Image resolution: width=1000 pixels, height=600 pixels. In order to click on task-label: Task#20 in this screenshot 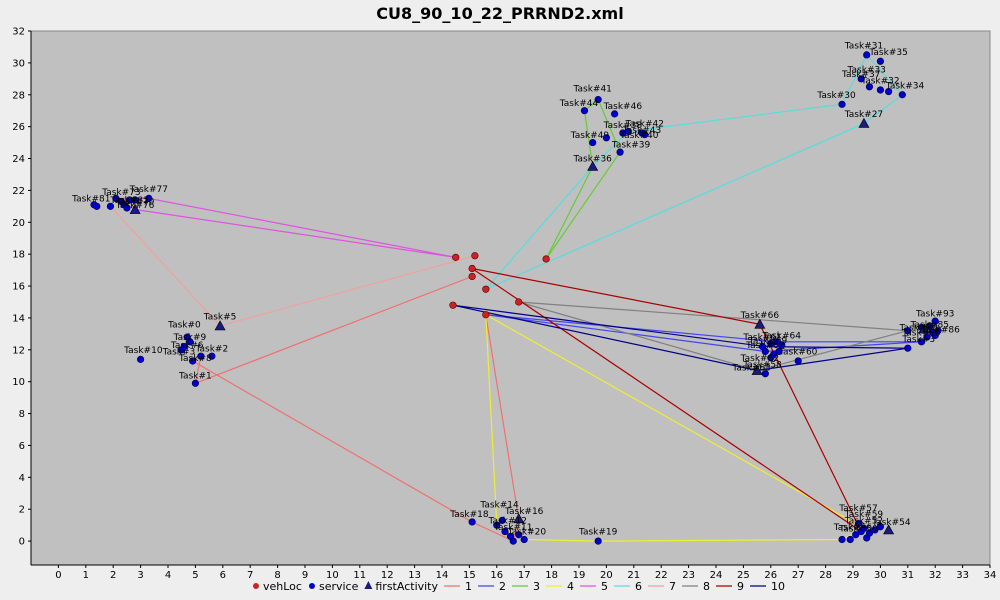, I will do `click(527, 533)`.